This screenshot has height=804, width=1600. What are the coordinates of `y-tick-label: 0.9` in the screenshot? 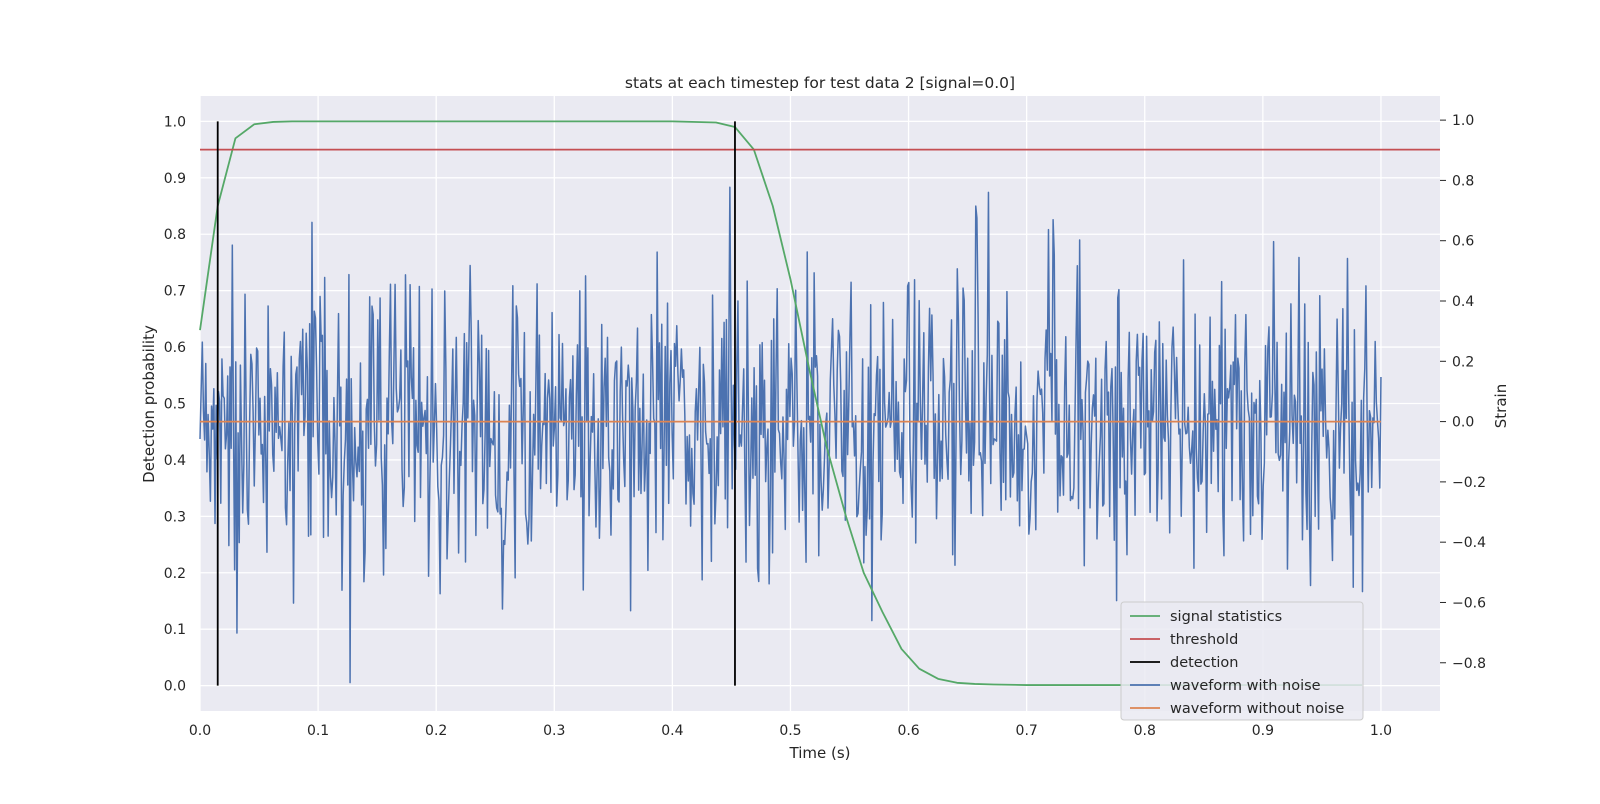 It's located at (175, 179).